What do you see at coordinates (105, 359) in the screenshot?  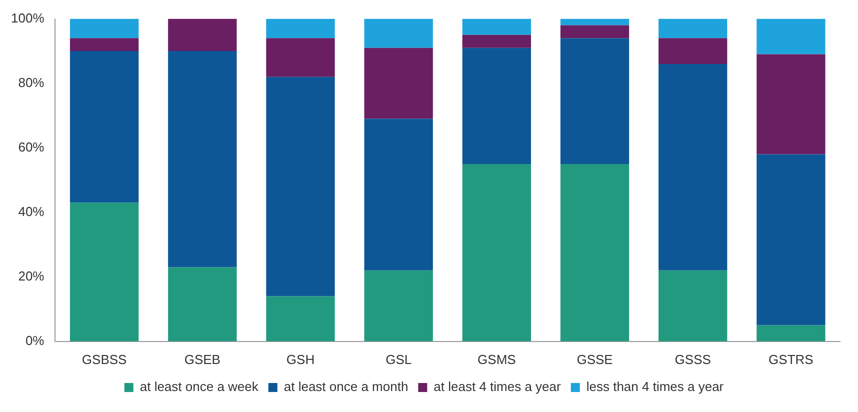 I see `x-tick-label: GSBSS` at bounding box center [105, 359].